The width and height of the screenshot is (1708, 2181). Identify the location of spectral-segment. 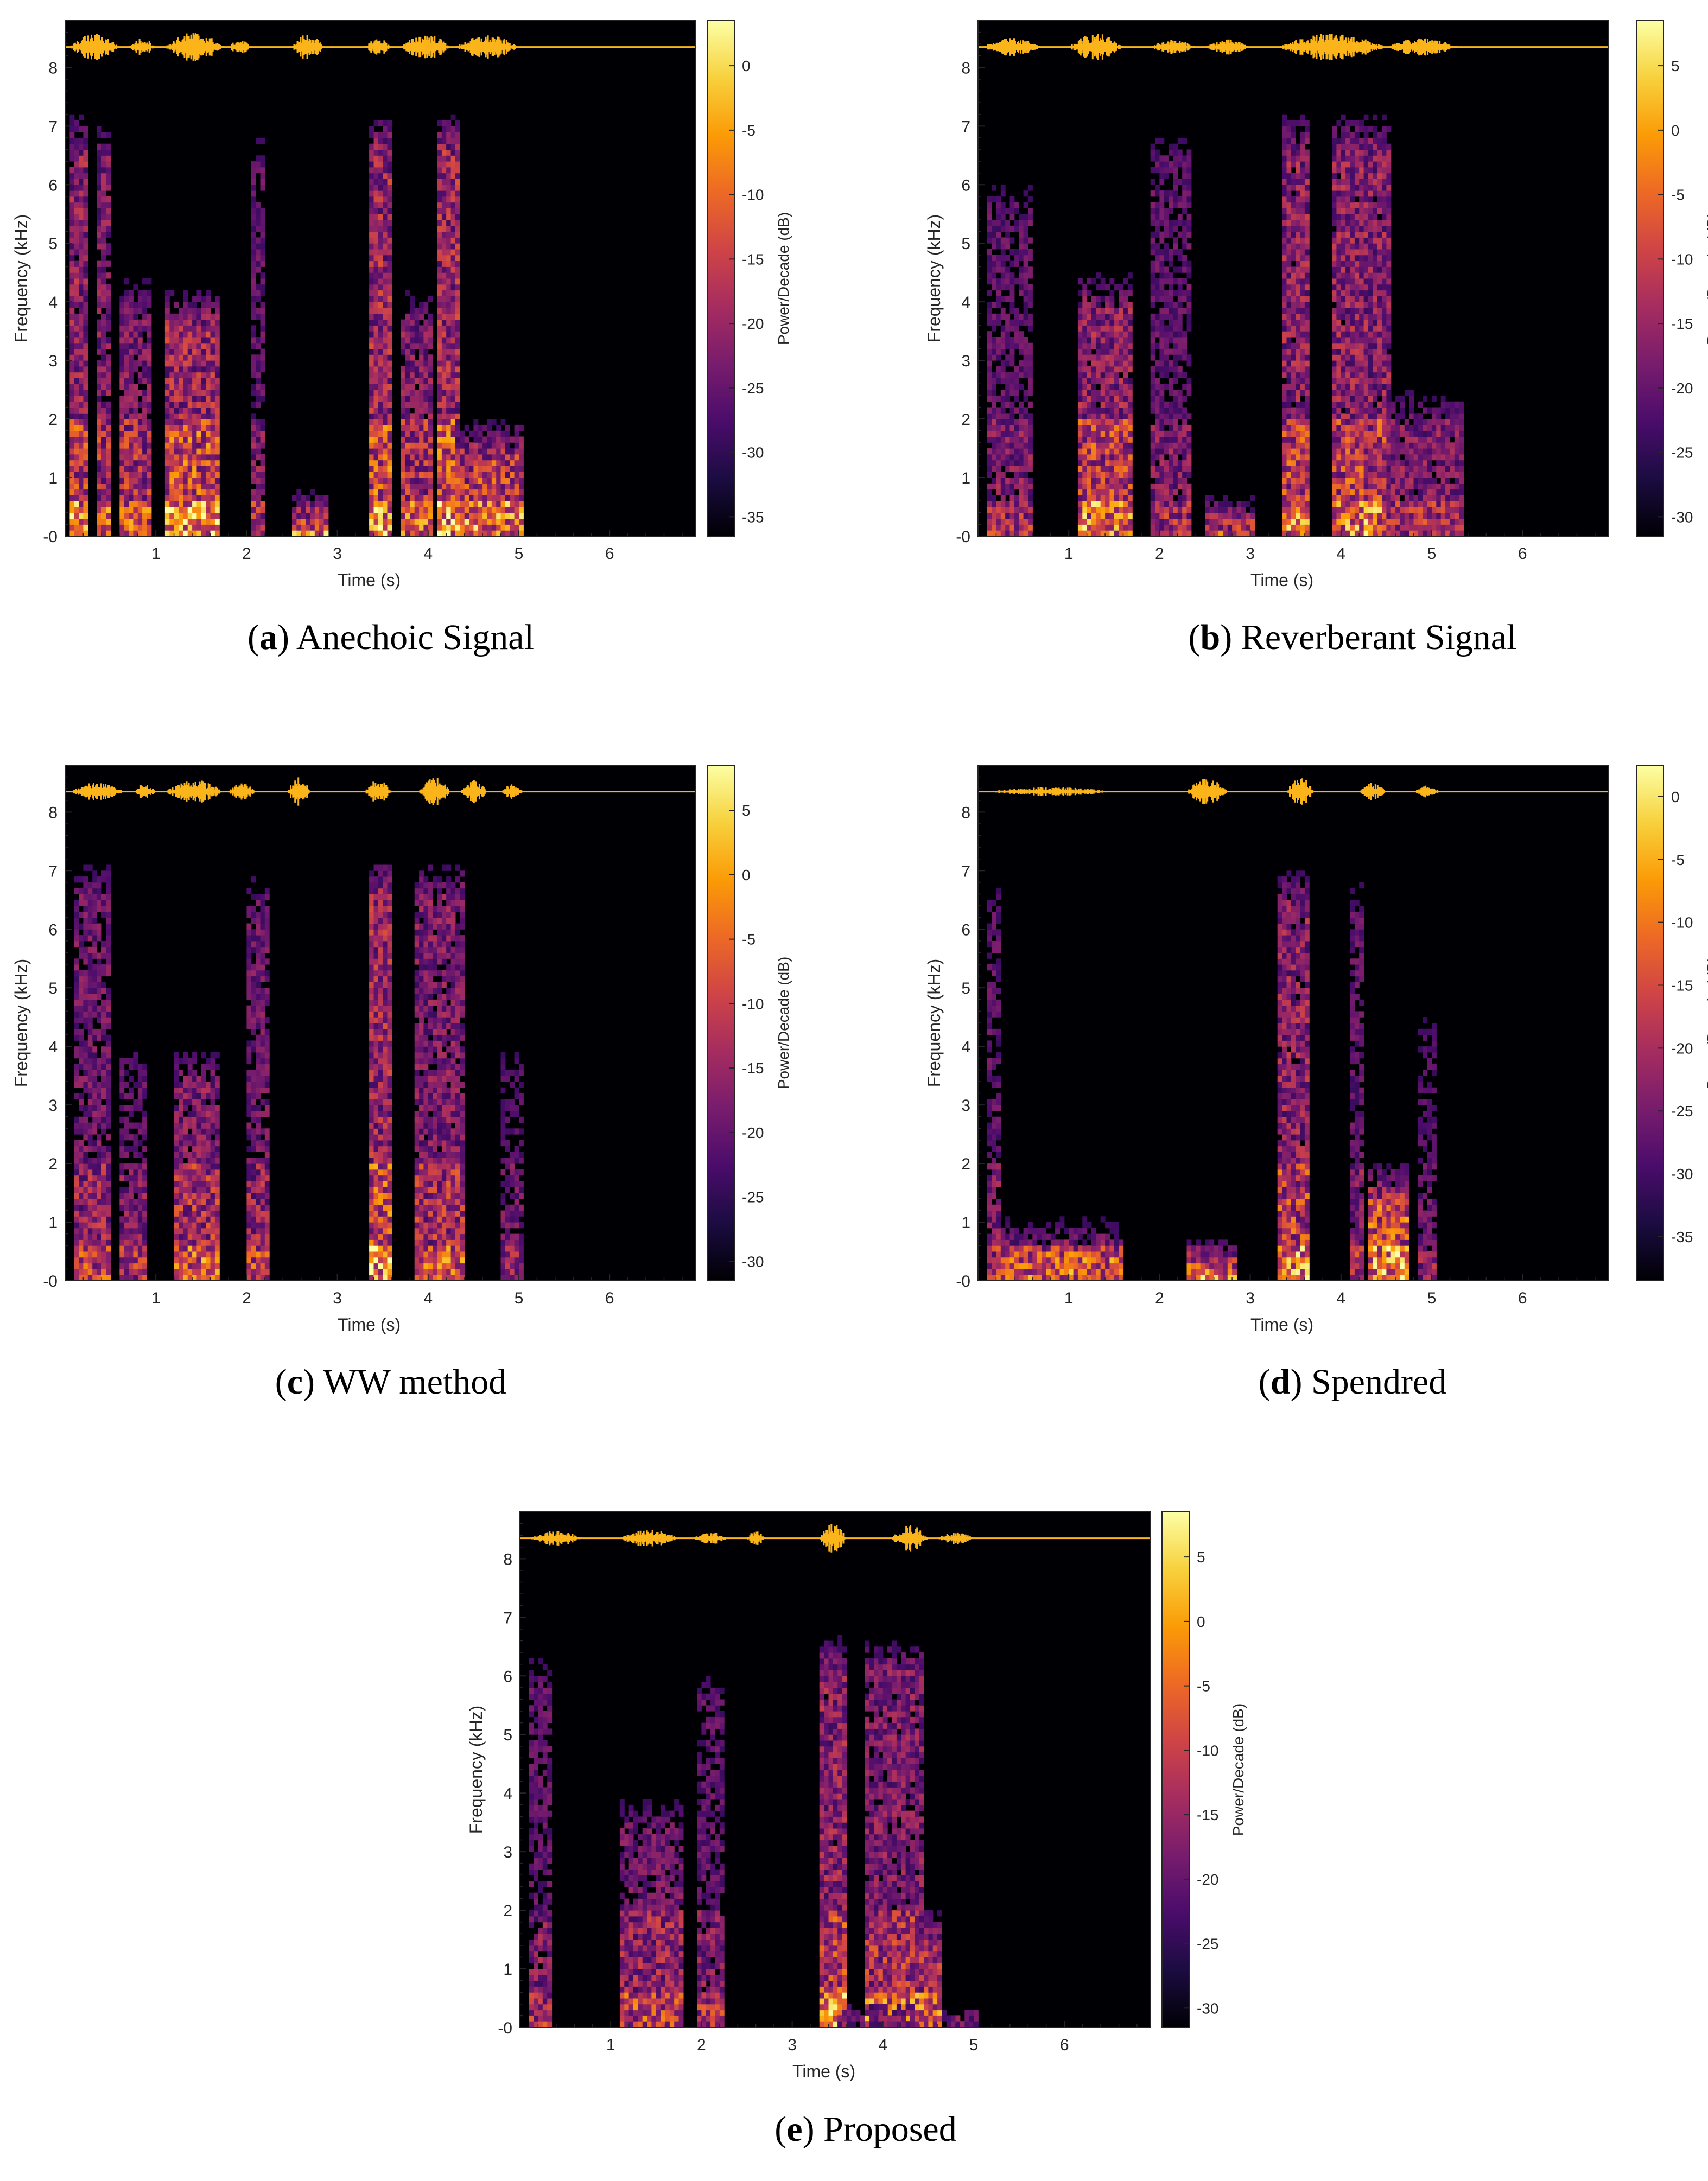
(1230, 516).